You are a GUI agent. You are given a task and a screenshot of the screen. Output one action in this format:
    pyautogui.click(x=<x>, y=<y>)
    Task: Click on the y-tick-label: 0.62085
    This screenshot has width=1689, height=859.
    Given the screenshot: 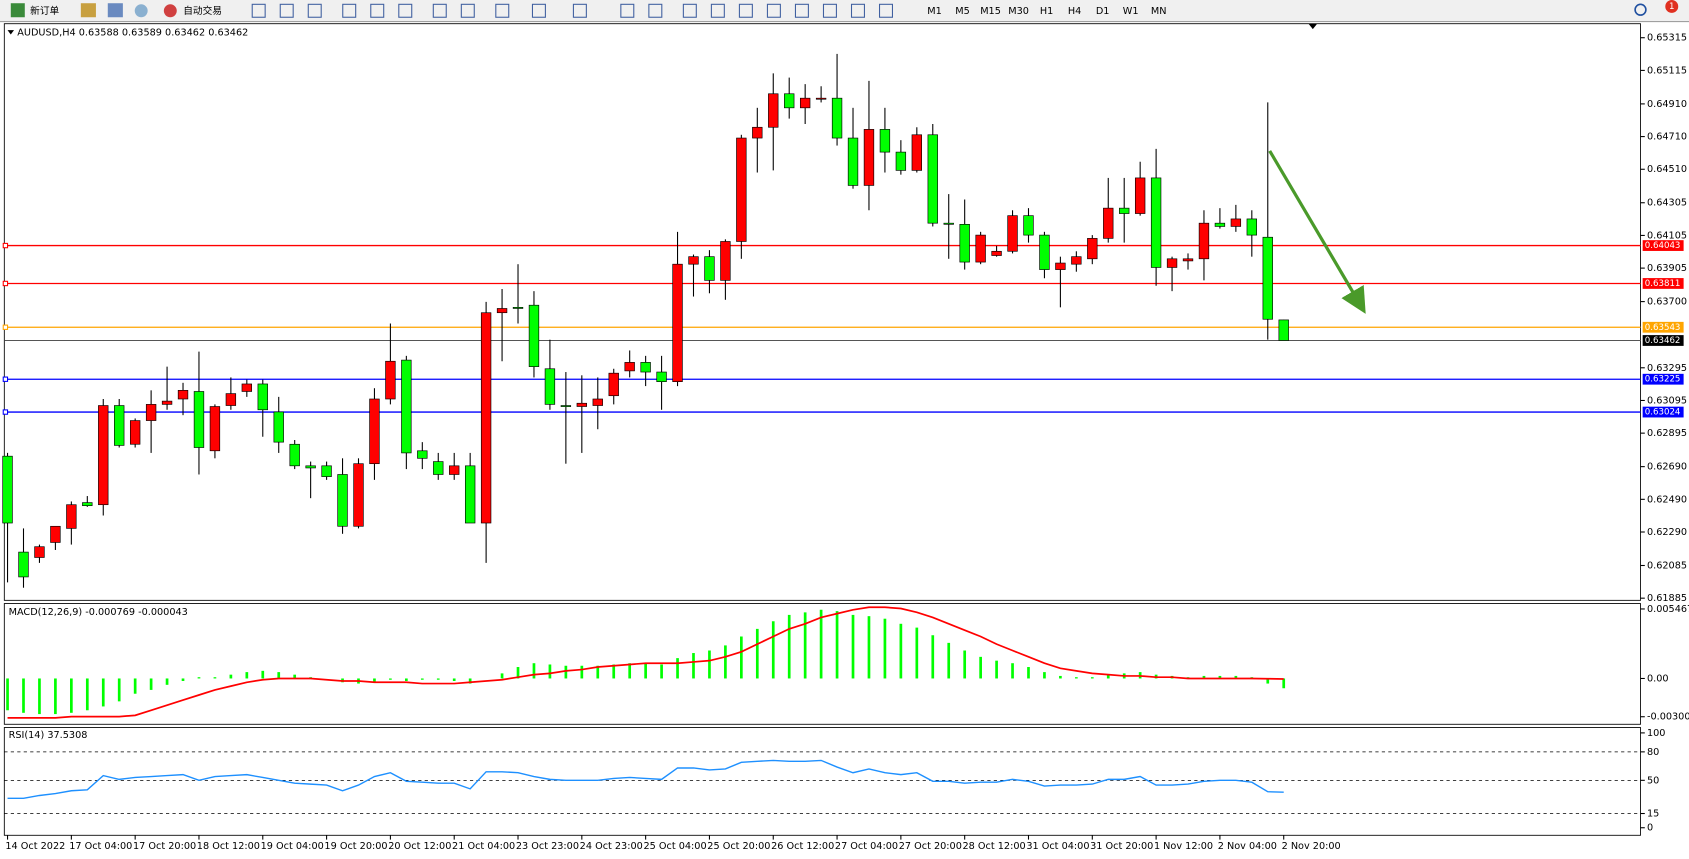 What is the action you would take?
    pyautogui.click(x=1667, y=565)
    